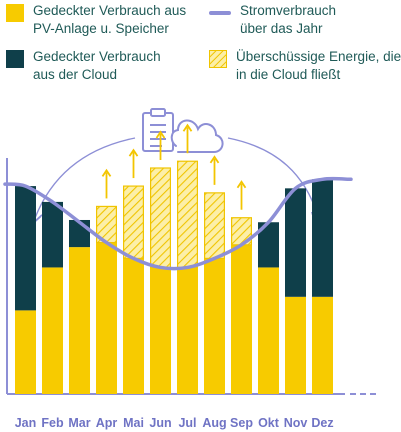 This screenshot has height=432, width=401. Describe the element at coordinates (161, 218) in the screenshot. I see `bar-surplus-jun` at that location.